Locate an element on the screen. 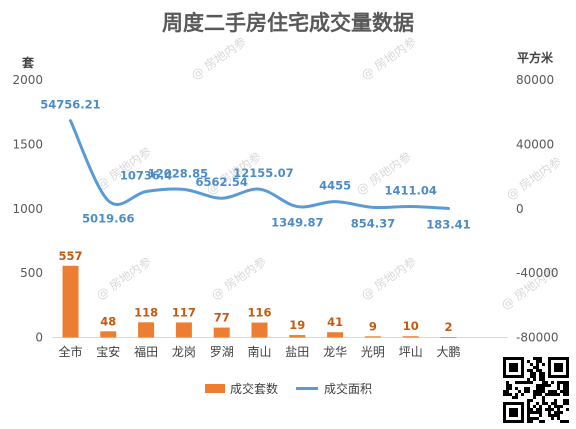 The image size is (576, 429). x-category-label: 大鹏 is located at coordinates (448, 352).